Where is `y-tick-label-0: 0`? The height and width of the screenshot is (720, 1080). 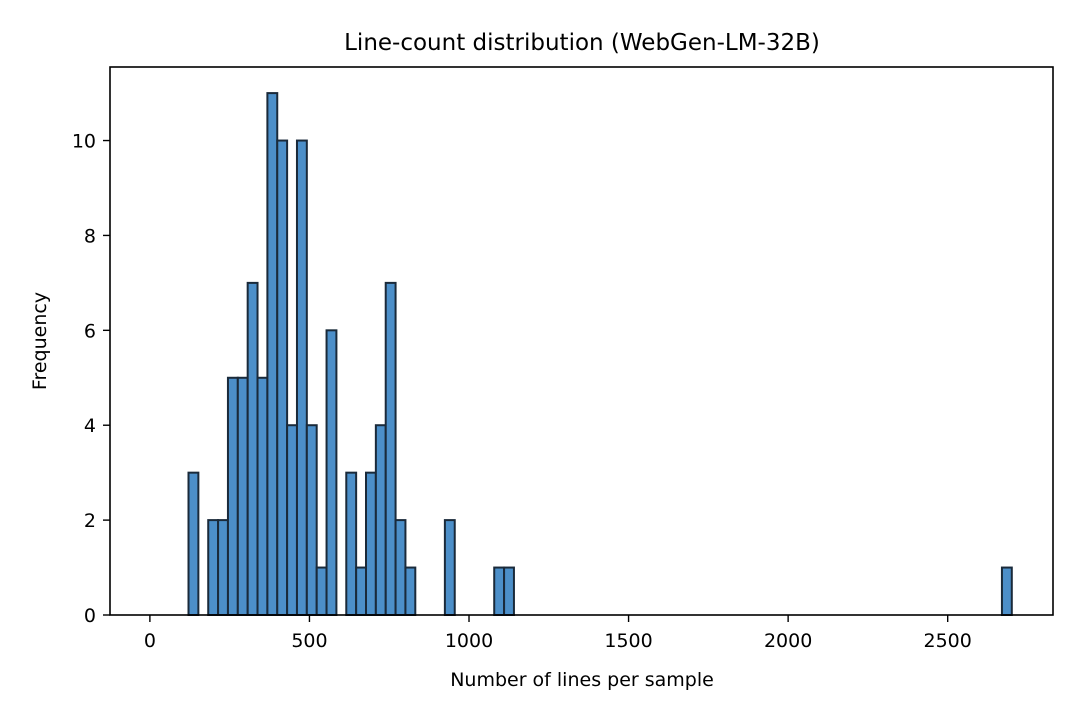
y-tick-label-0: 0 is located at coordinates (90, 616).